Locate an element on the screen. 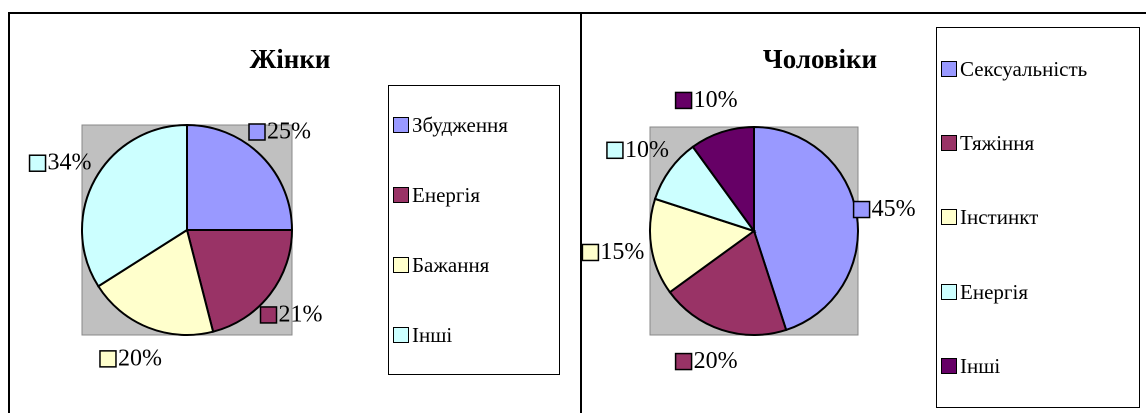 This screenshot has width=1146, height=413. legend-label: Тяжіння is located at coordinates (997, 143).